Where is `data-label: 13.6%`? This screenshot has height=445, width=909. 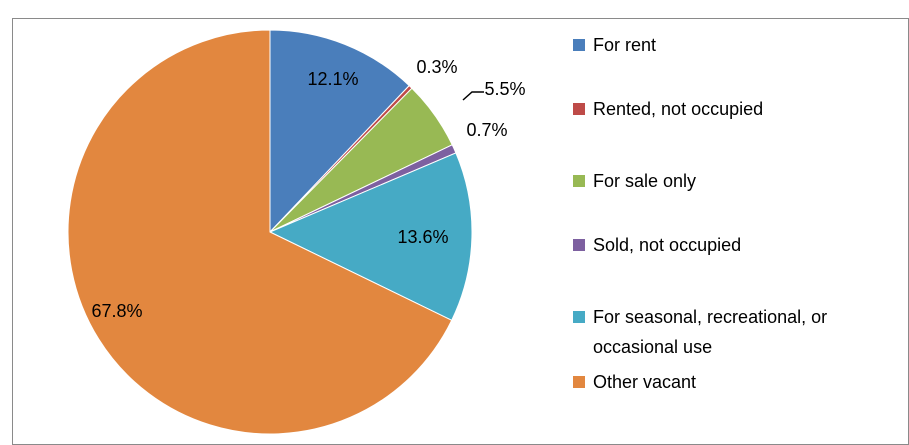
data-label: 13.6% is located at coordinates (422, 237).